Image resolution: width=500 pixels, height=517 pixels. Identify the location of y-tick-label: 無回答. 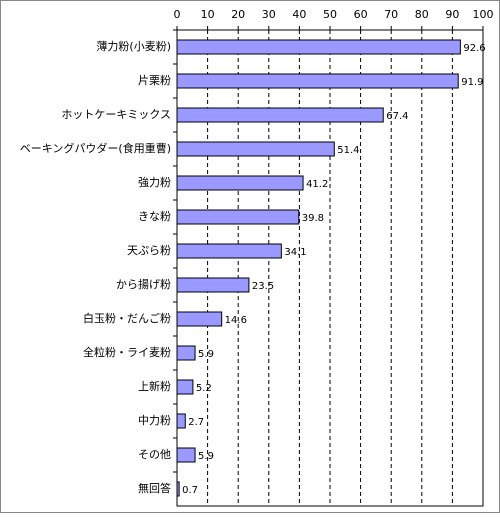
(154, 488).